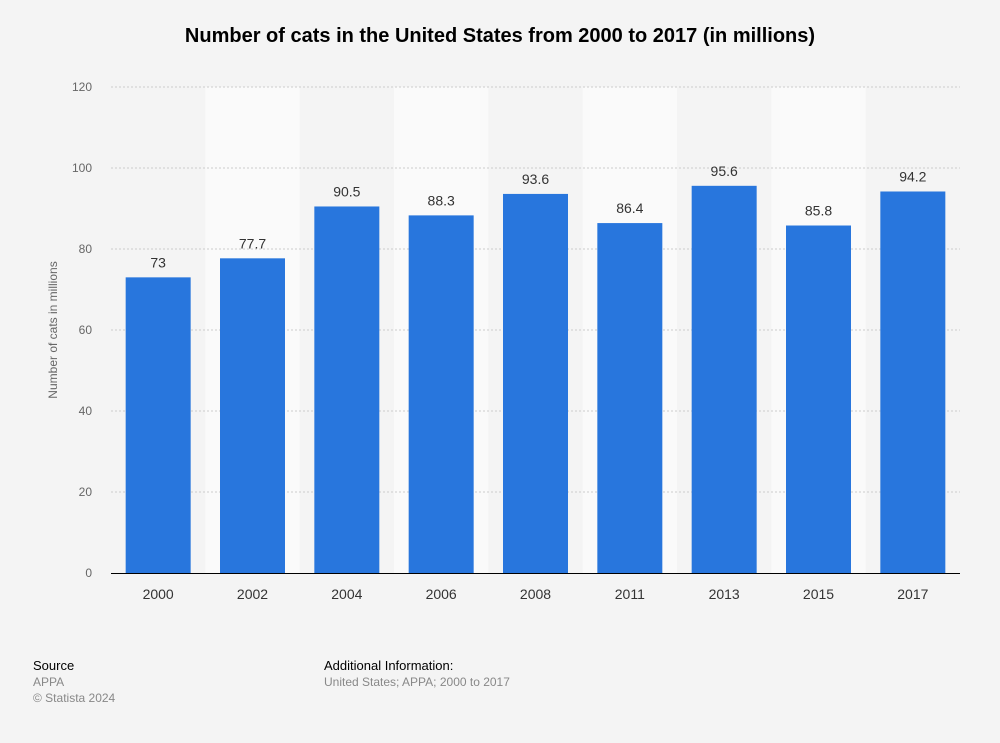  Describe the element at coordinates (724, 594) in the screenshot. I see `x-tick-label: 2013` at that location.